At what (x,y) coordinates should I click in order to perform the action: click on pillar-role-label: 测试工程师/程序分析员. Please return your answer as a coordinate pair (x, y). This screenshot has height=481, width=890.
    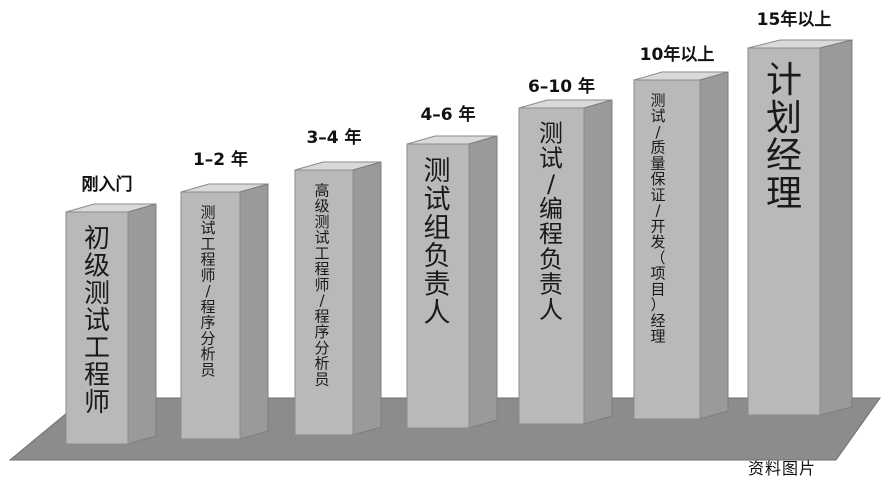
    Looking at the image, I should click on (207, 291).